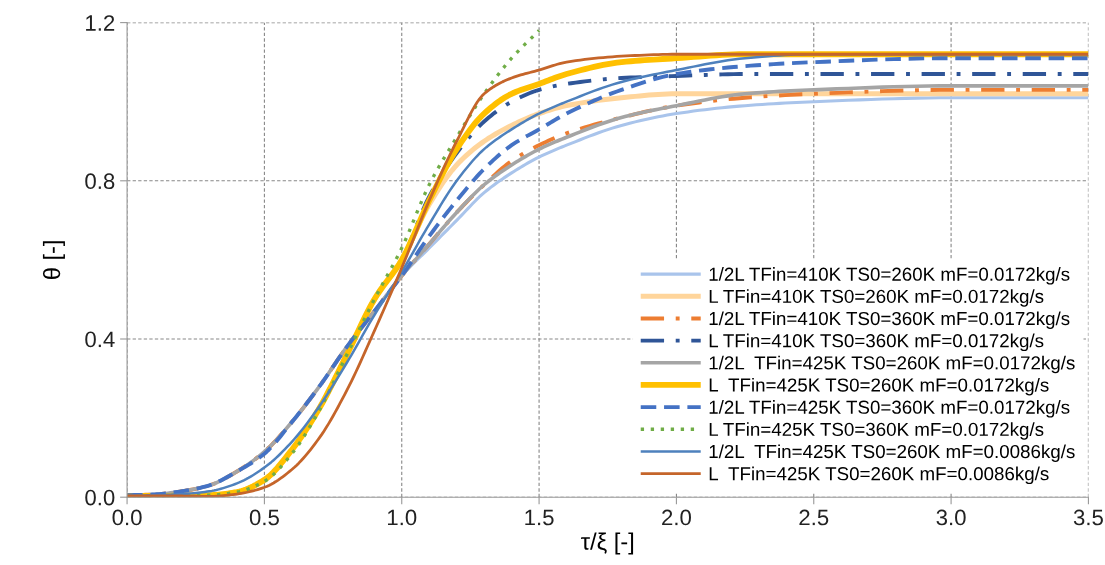  Describe the element at coordinates (100, 497) in the screenshot. I see `y-tick-label: 0.0` at that location.